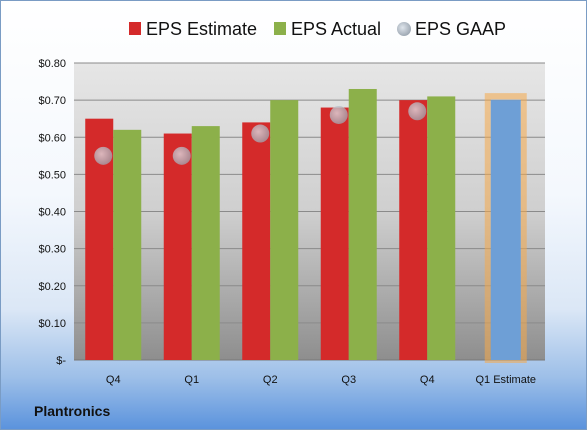  Describe the element at coordinates (52, 101) in the screenshot. I see `y-tick-label: $0.70` at that location.